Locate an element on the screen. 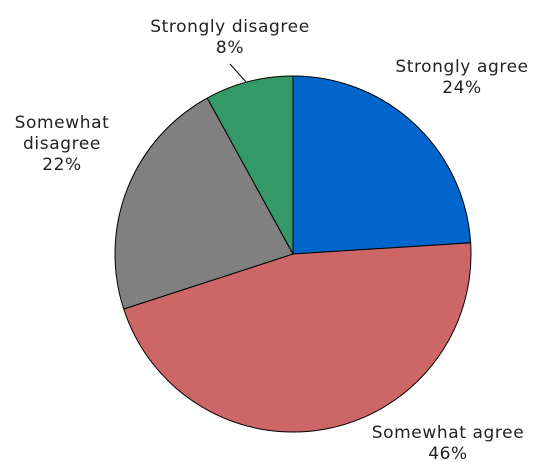 The height and width of the screenshot is (462, 540). pie-slice-strongly-agree is located at coordinates (382, 165).